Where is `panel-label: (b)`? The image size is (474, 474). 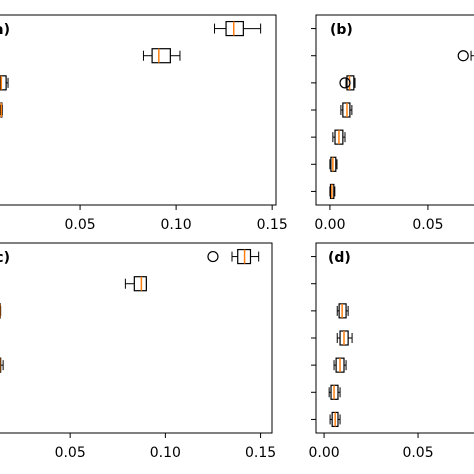
panel-label: (b) is located at coordinates (341, 30).